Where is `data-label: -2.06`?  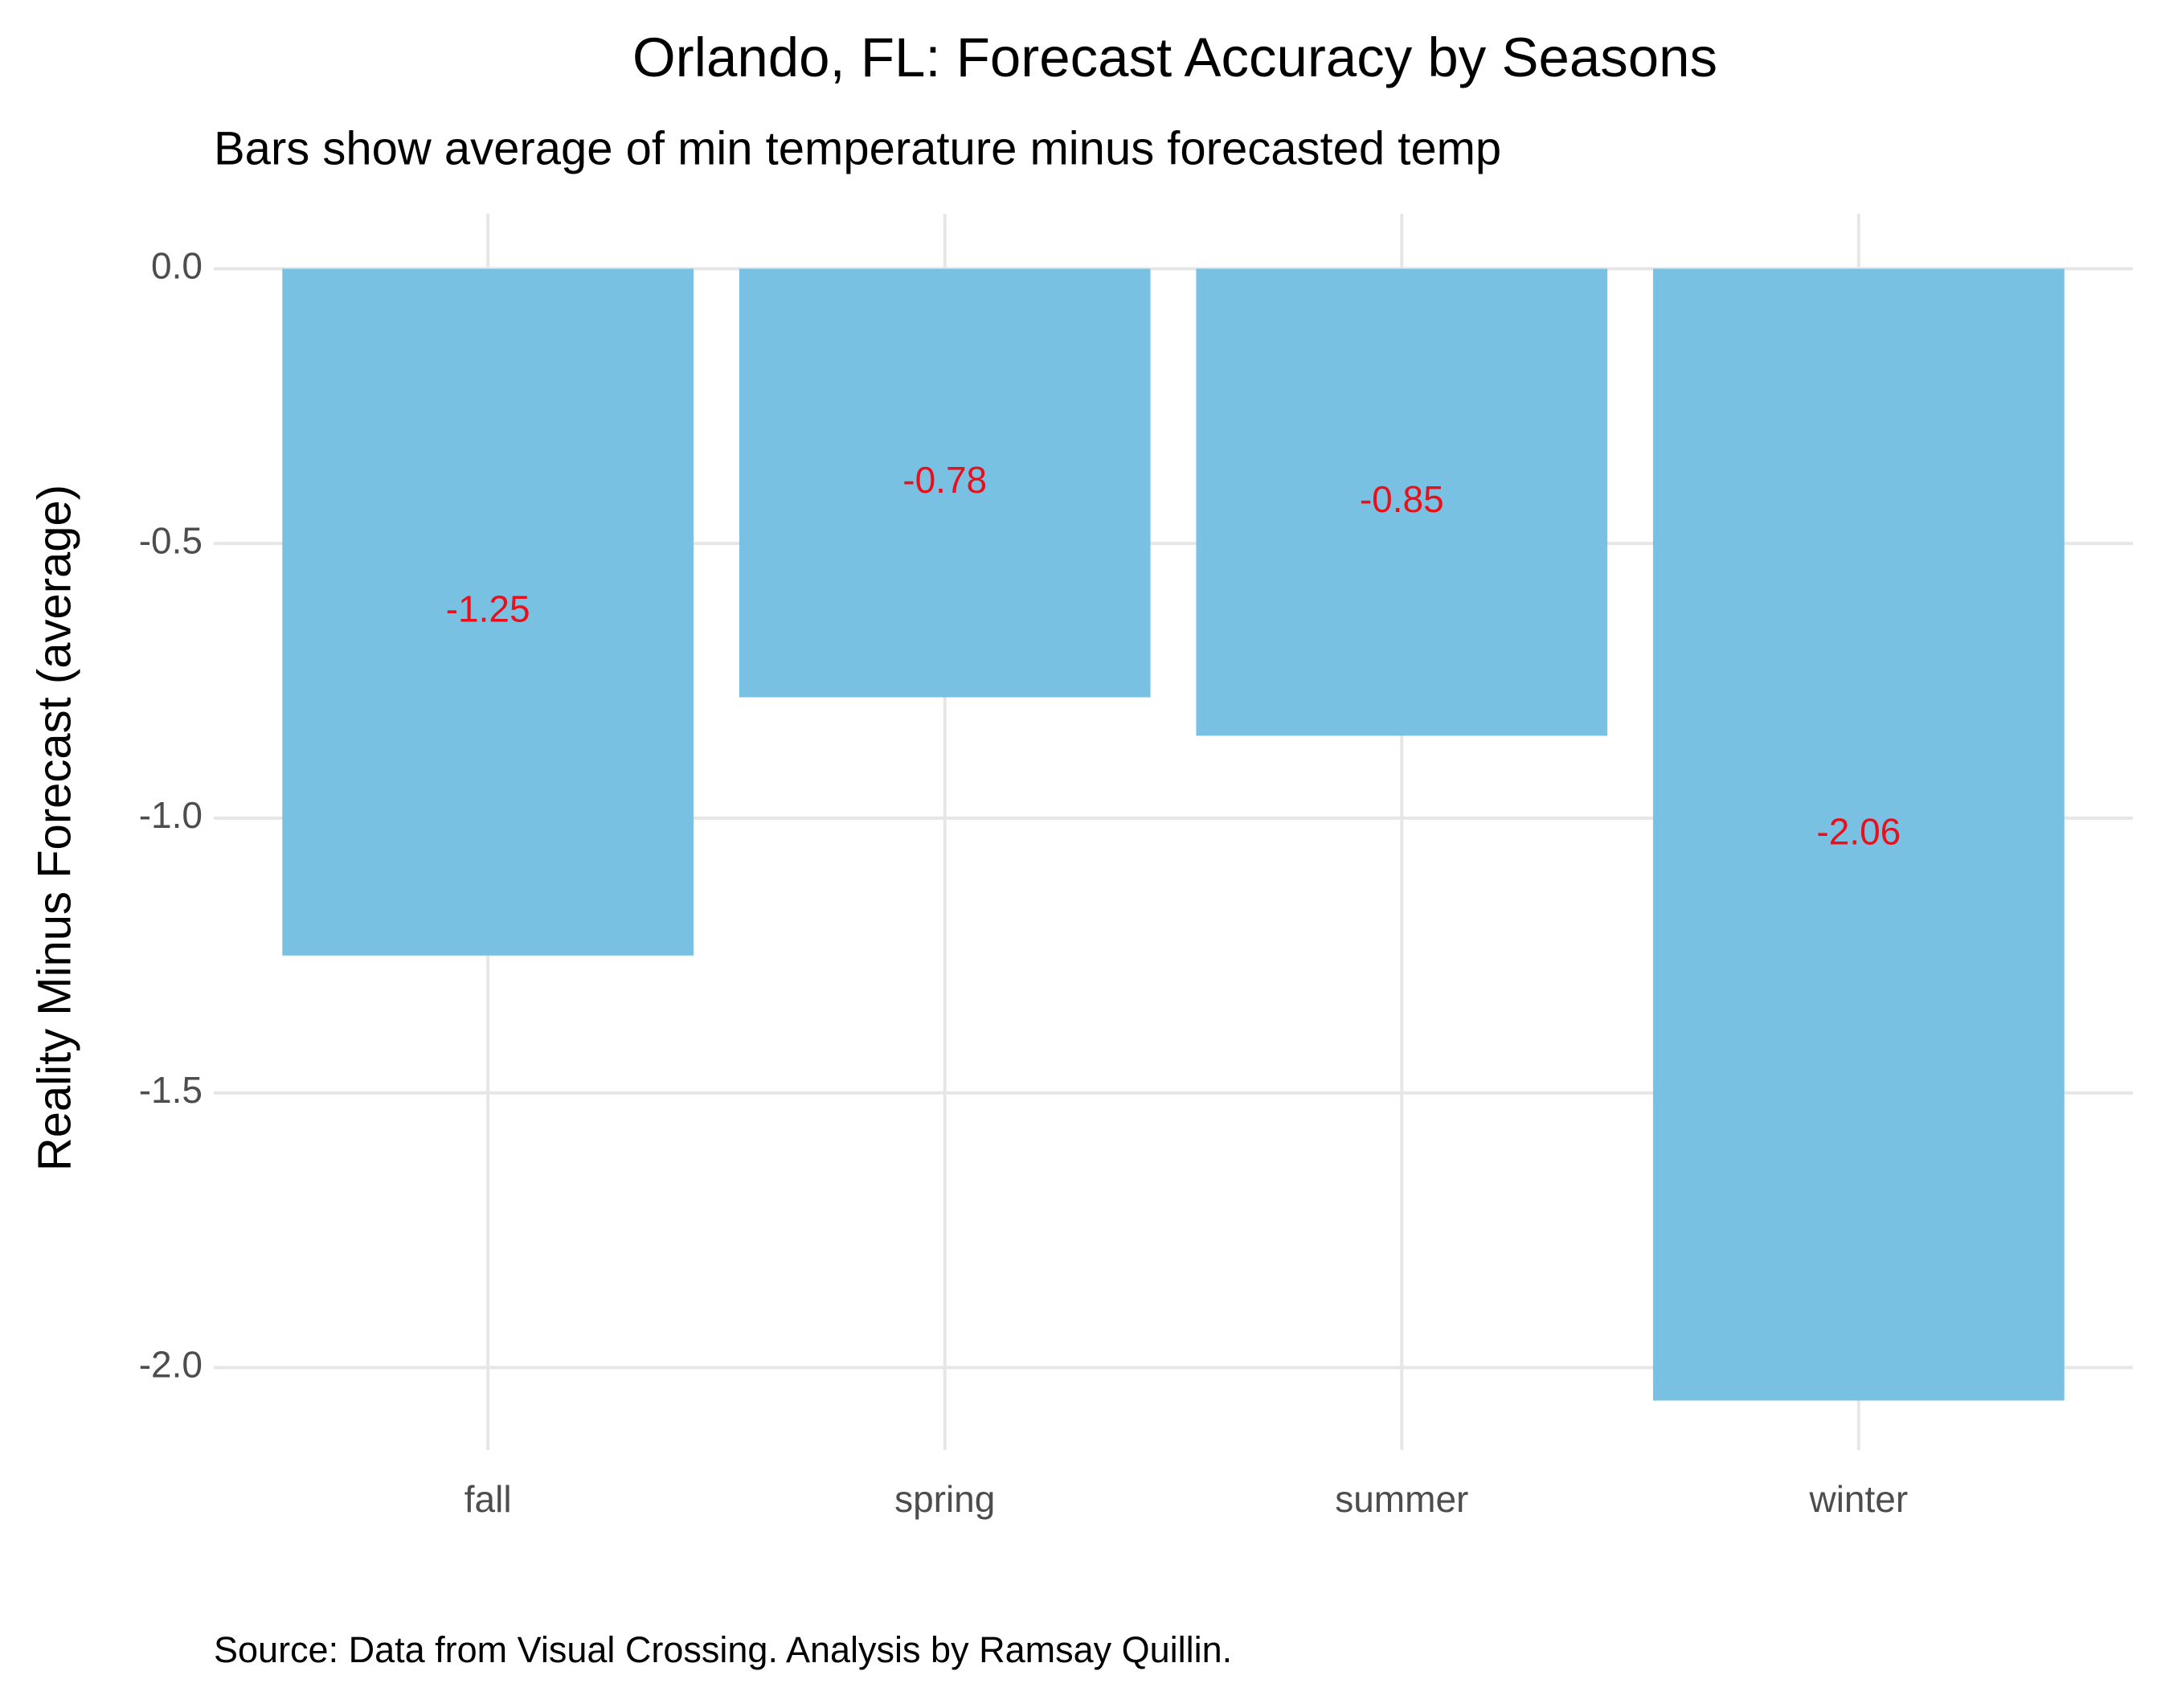 data-label: -2.06 is located at coordinates (1858, 832).